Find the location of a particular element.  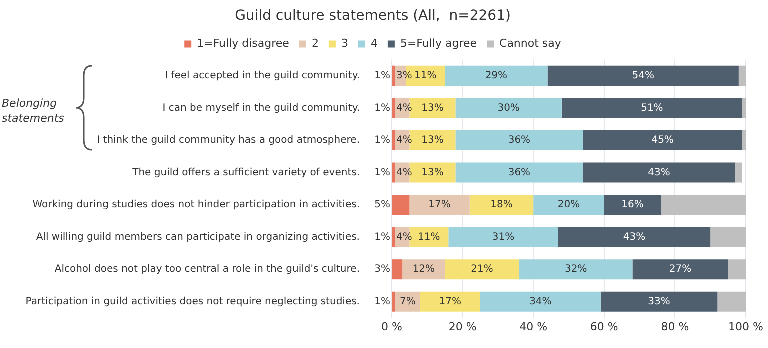

y-tick-label: Working during studies does not hinder participation in activities. is located at coordinates (196, 205).